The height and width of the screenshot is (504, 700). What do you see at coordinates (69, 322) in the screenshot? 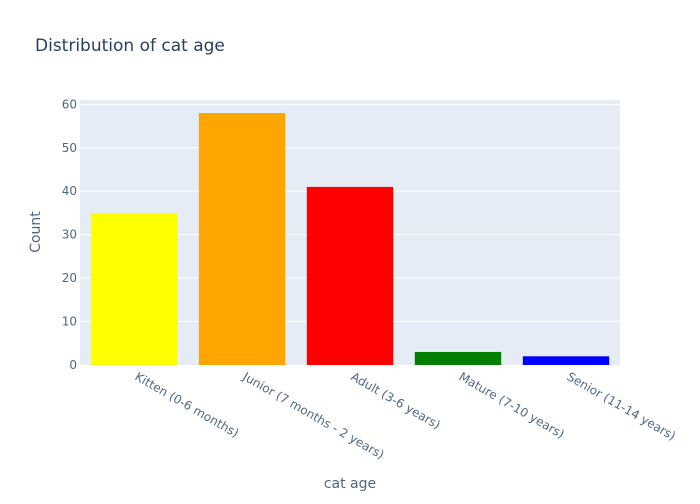
I see `y-tick-label: 10` at bounding box center [69, 322].